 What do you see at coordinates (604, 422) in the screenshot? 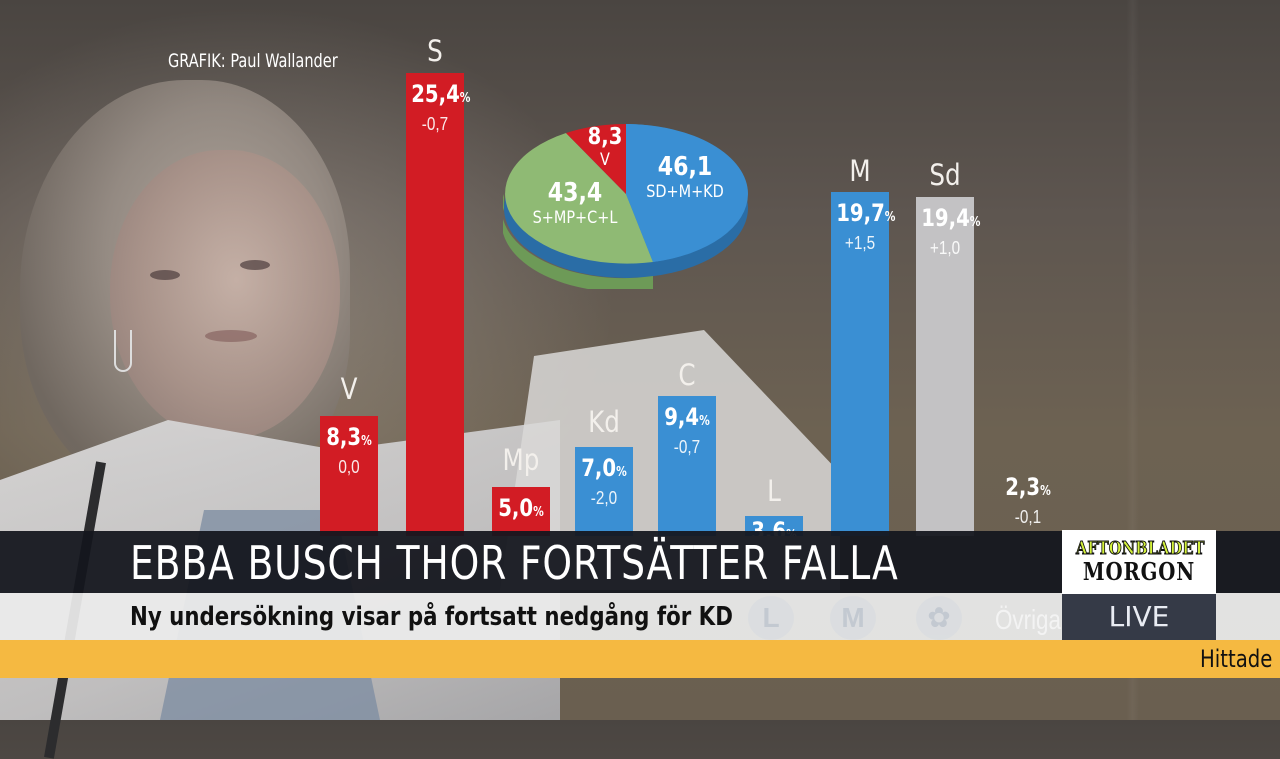
I see `bar-label-kd: Kd` at bounding box center [604, 422].